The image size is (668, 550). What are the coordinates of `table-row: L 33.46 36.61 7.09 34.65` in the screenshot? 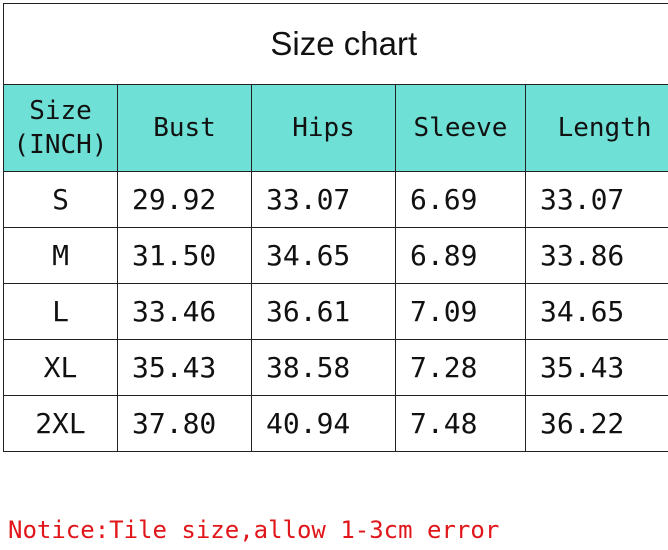 It's located at (335, 311).